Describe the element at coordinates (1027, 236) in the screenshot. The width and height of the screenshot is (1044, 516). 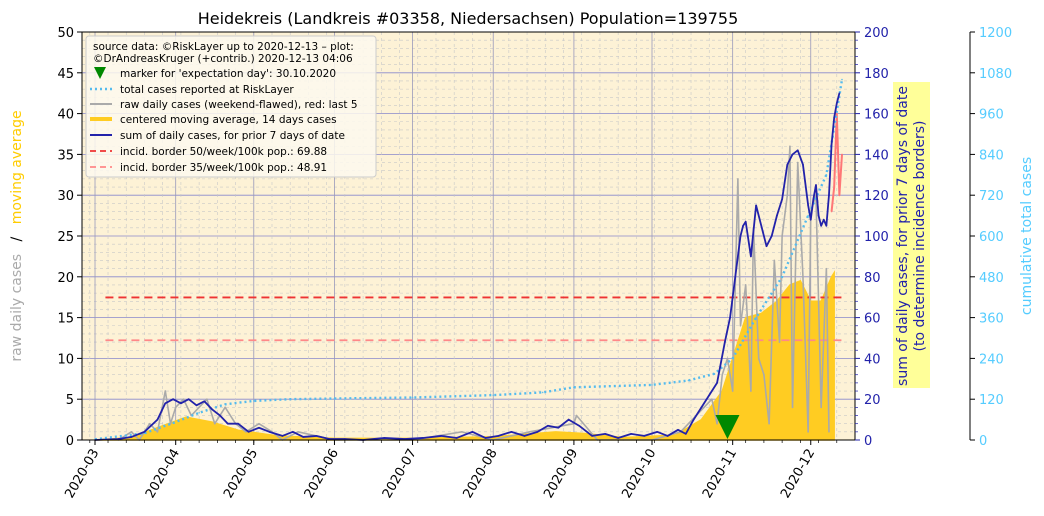
I see `right2-axis-label: cumulative total cases` at that location.